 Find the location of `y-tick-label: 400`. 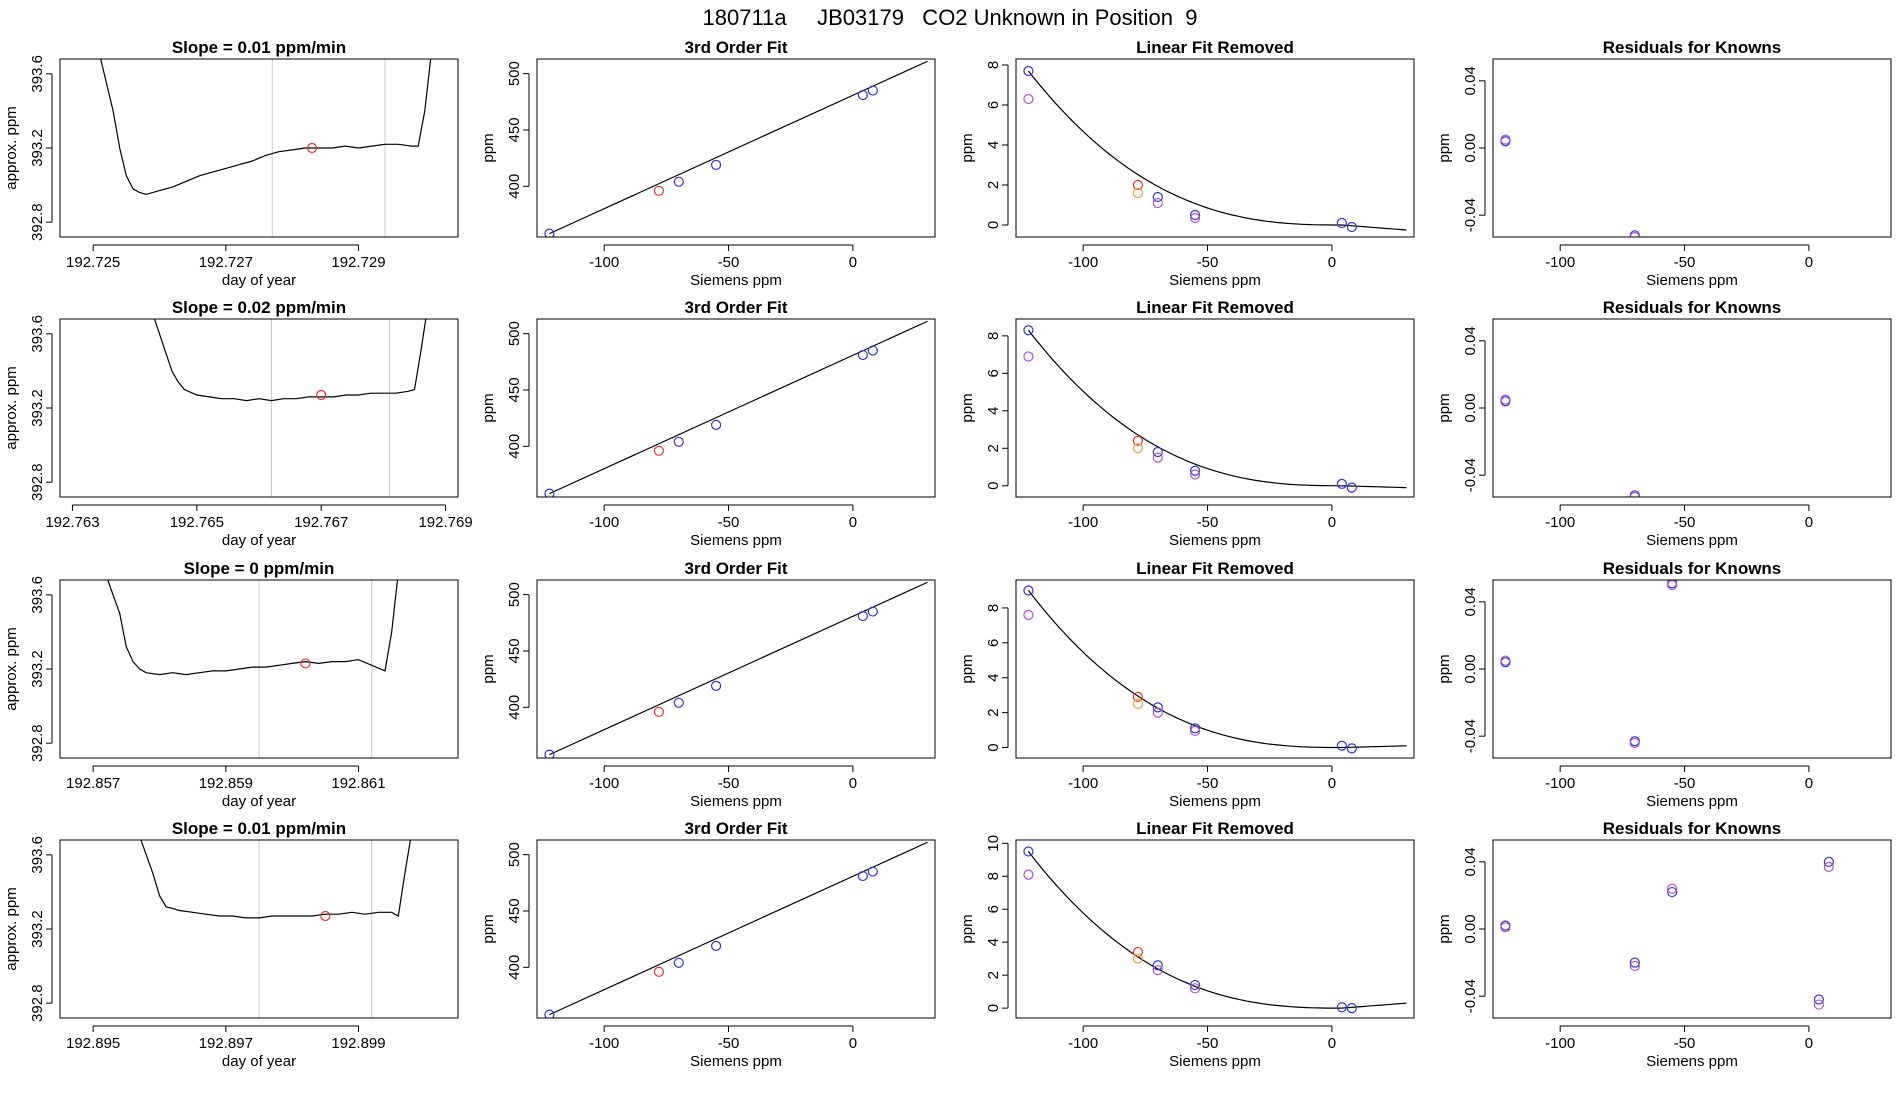

y-tick-label: 400 is located at coordinates (514, 446).